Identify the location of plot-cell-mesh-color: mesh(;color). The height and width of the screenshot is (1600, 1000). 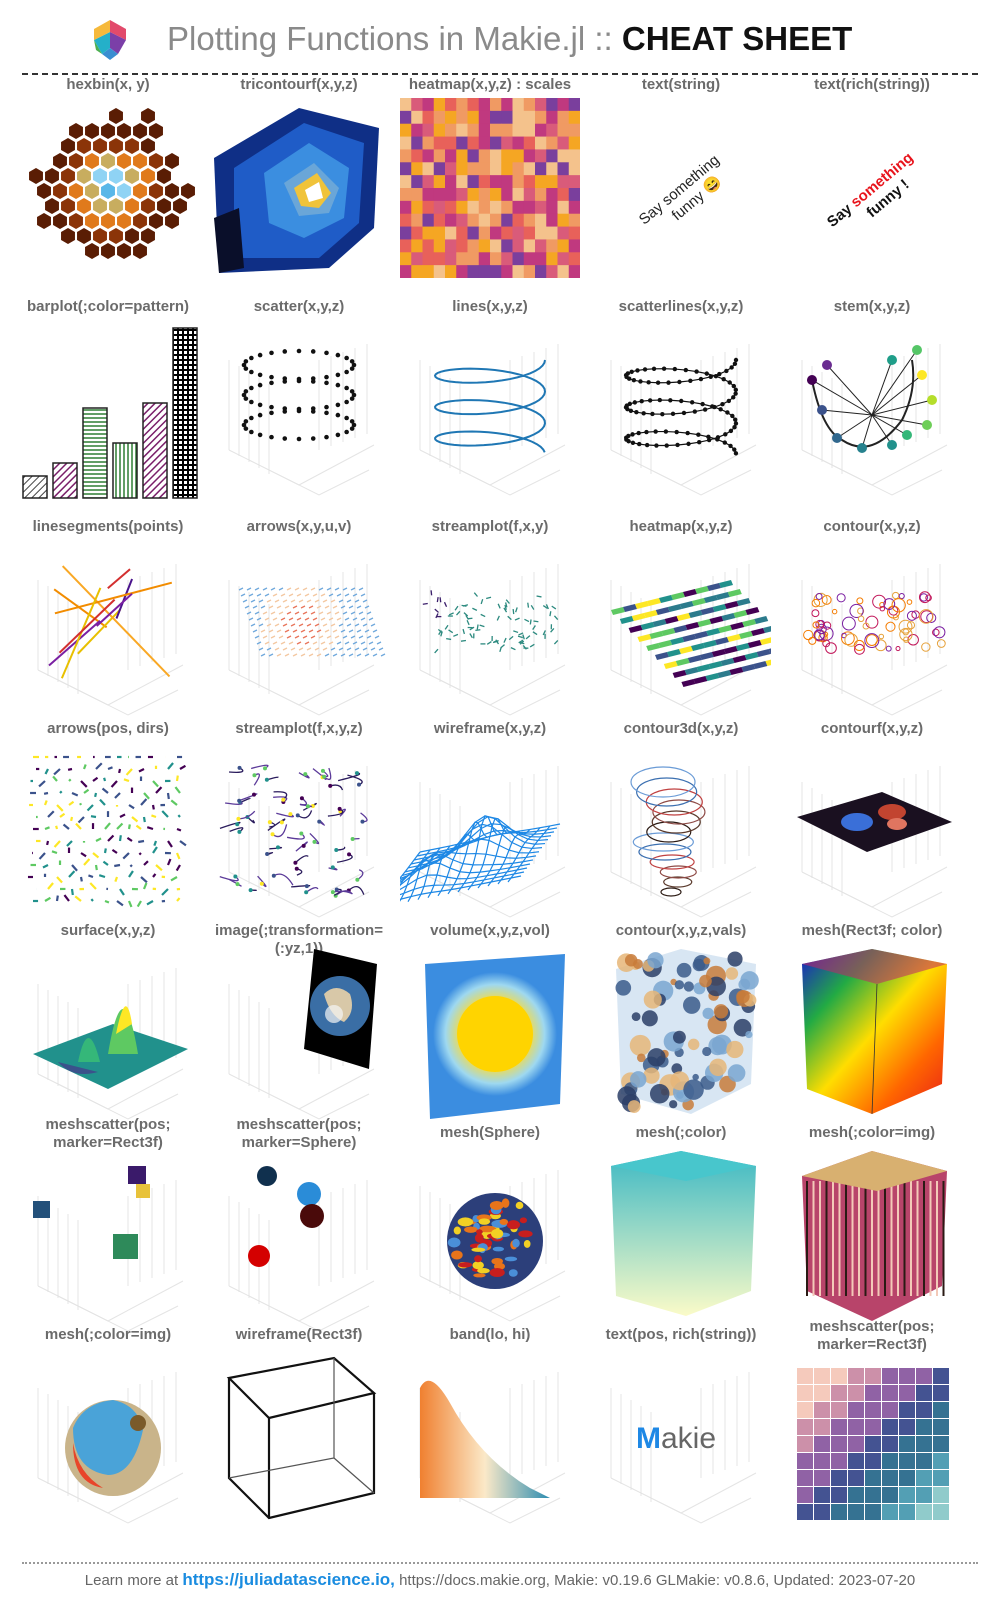
(681, 1225).